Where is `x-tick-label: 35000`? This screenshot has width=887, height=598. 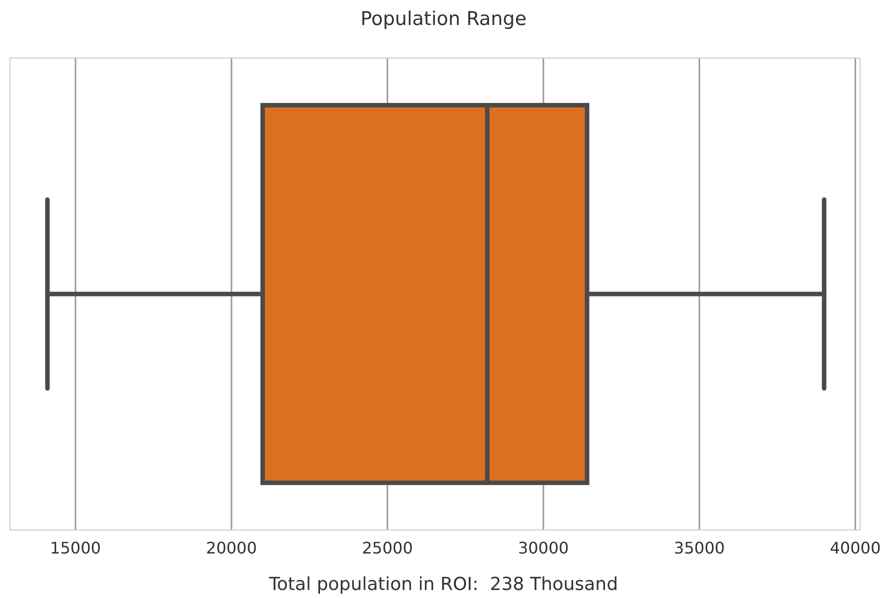 x-tick-label: 35000 is located at coordinates (699, 548).